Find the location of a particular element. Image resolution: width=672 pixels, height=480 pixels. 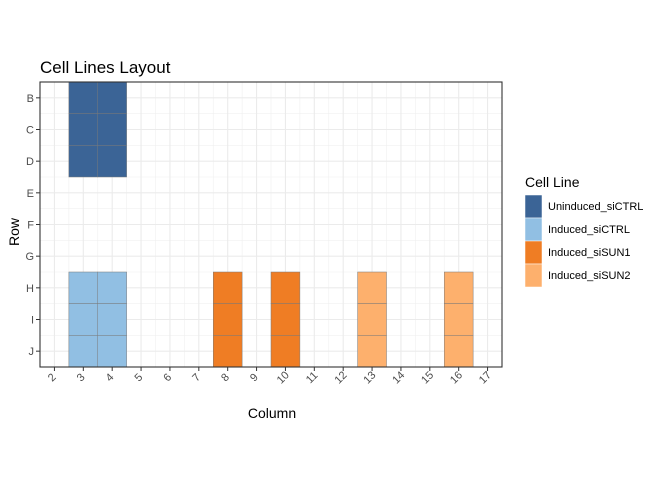

tile-H10 is located at coordinates (285, 287).